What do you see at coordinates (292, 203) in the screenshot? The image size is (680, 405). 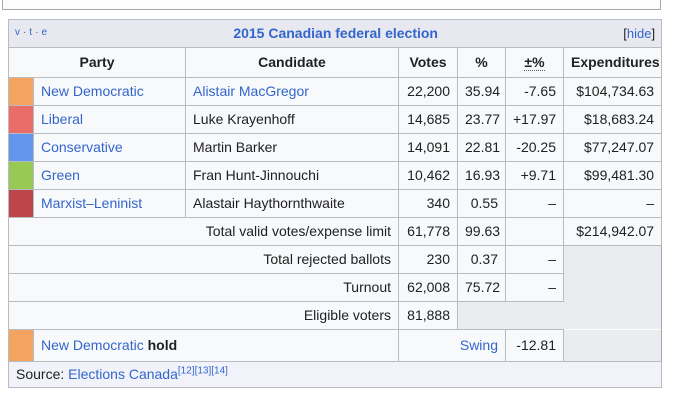 I see `candidate-name: Alastair Haythornthwaite` at bounding box center [292, 203].